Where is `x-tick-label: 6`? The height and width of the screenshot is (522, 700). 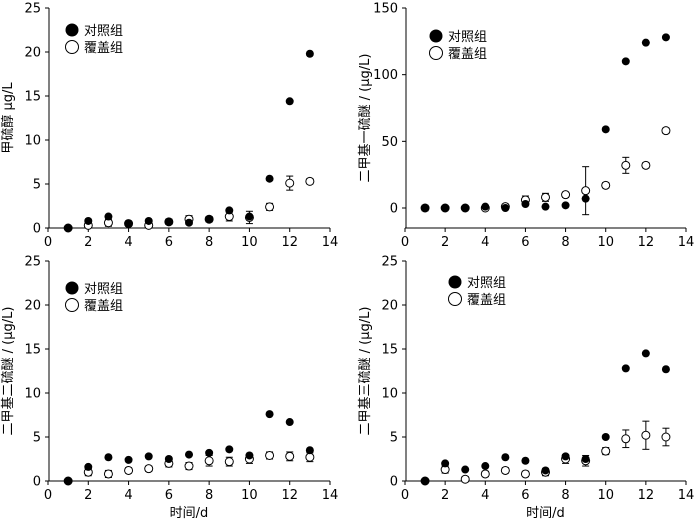
x-tick-label: 6 is located at coordinates (525, 495).